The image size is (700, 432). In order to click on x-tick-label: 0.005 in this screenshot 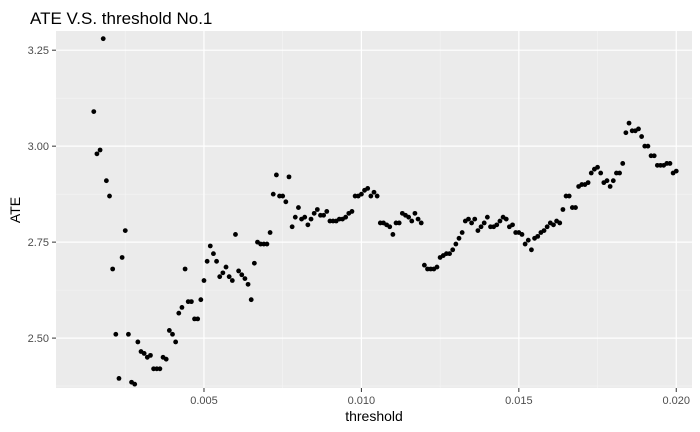, I will do `click(204, 401)`.